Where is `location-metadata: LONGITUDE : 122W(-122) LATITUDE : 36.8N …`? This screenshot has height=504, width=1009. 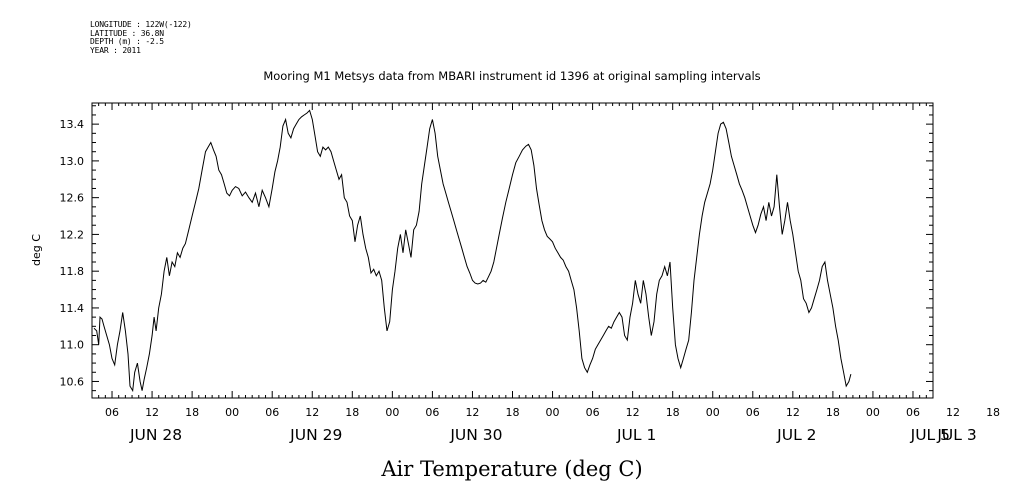
location-metadata: LONGITUDE : 122W(-122) LATITUDE : 36.8N … is located at coordinates (141, 37).